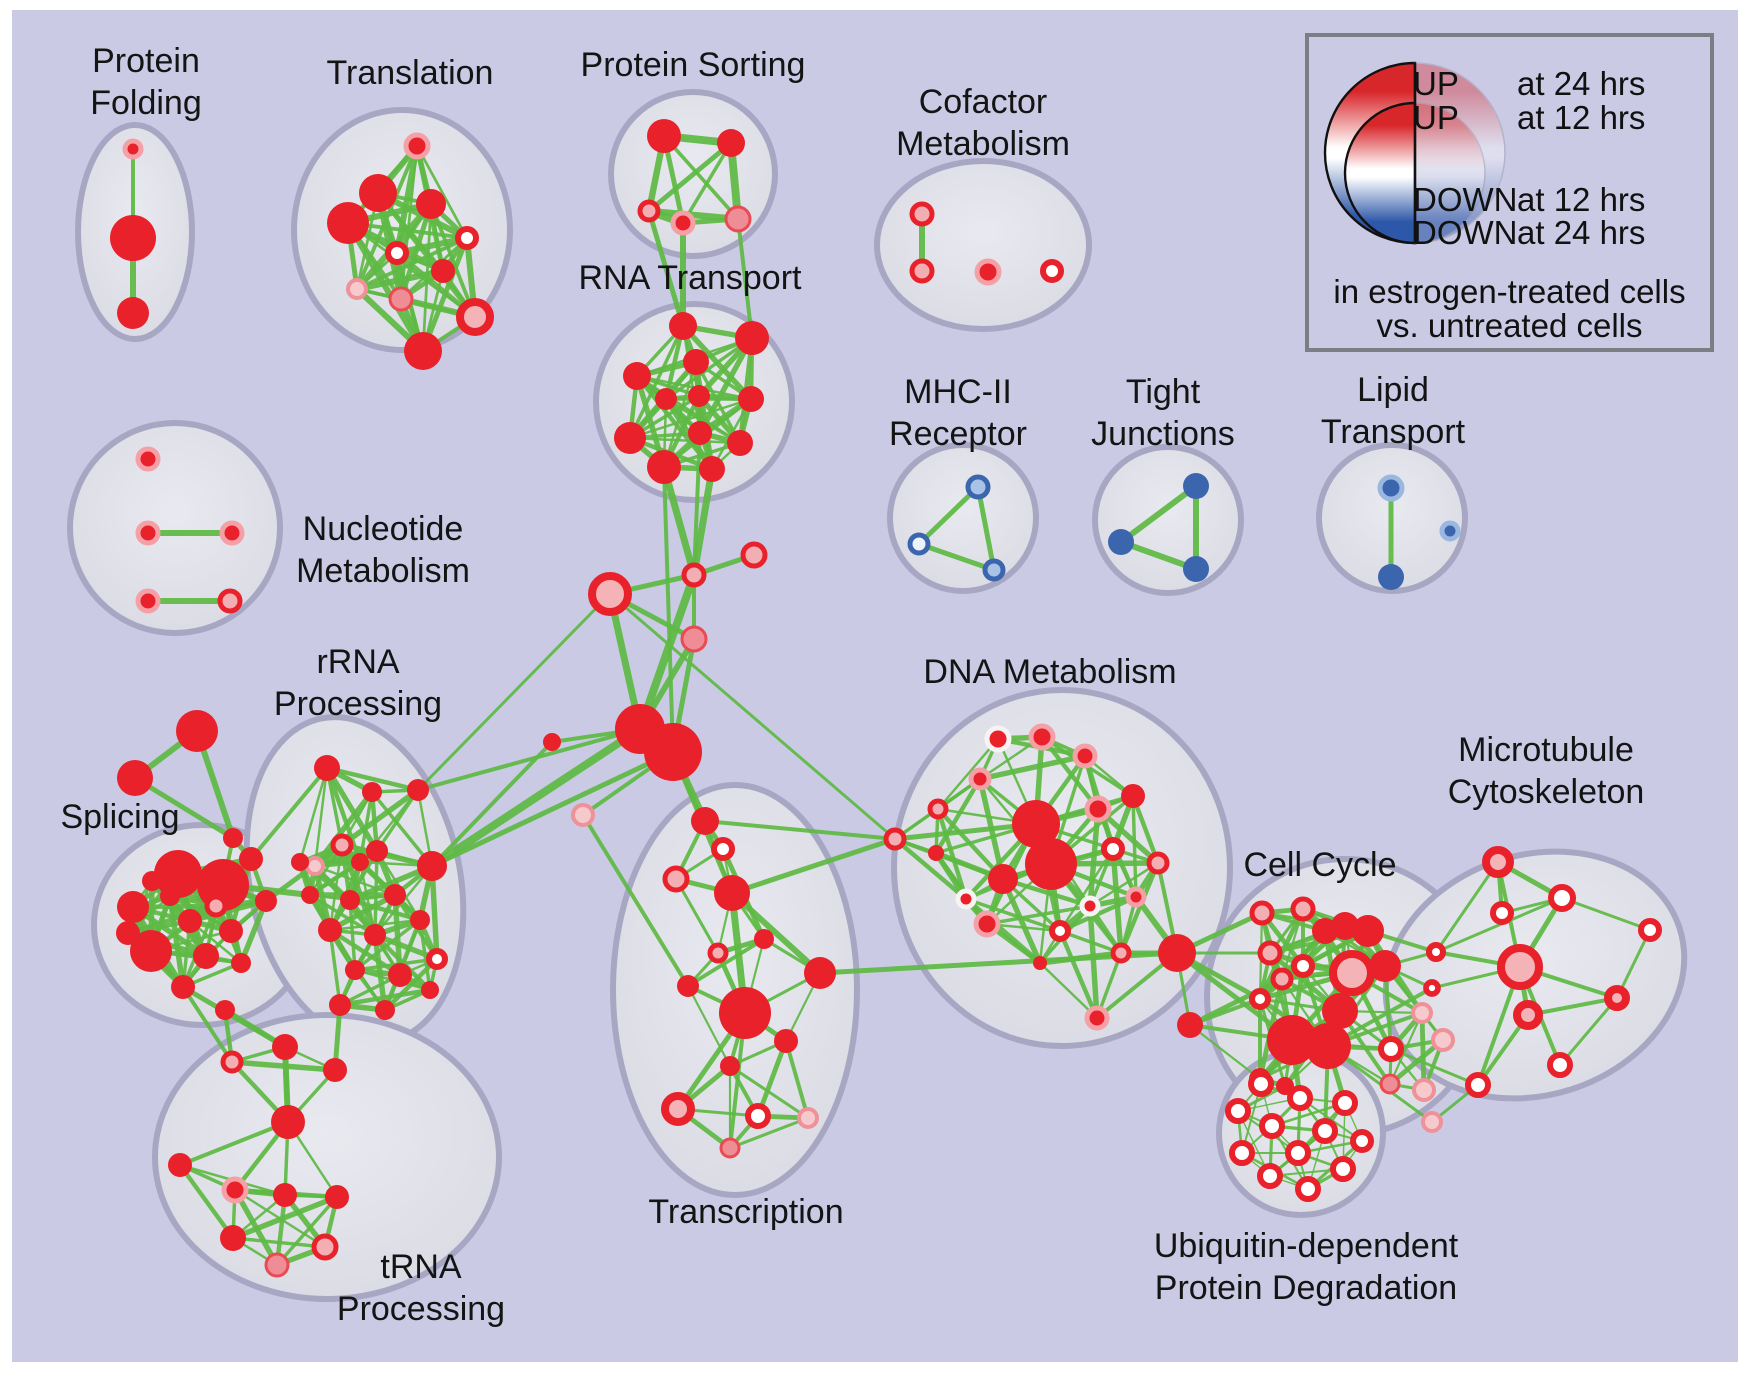 The image size is (1750, 1376). I want to click on node-U4, so click(1272, 1126).